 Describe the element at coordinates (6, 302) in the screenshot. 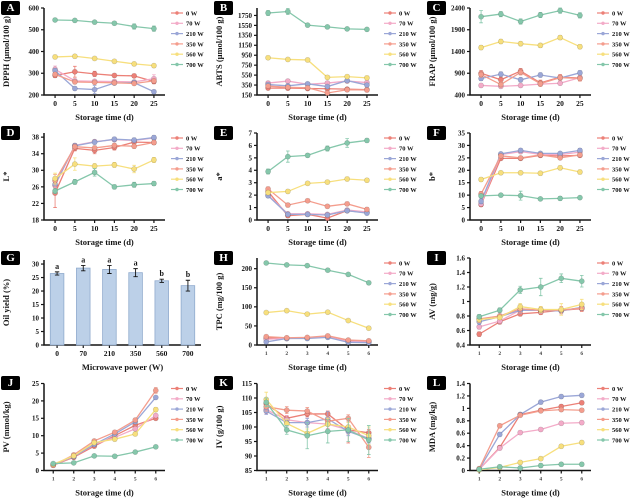

I see `svg-text: Oil yield (%)` at that location.